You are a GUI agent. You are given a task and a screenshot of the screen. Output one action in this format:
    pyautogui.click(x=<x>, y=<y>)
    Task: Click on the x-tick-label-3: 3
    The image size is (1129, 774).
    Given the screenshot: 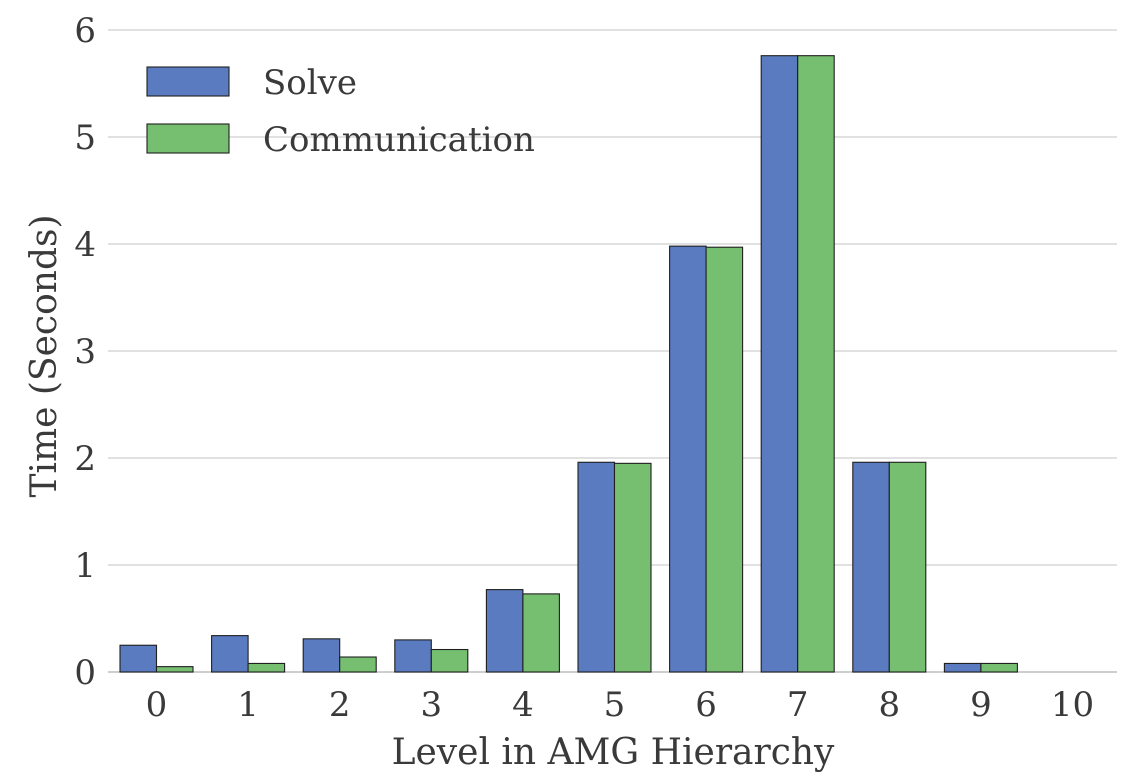 What is the action you would take?
    pyautogui.click(x=431, y=705)
    